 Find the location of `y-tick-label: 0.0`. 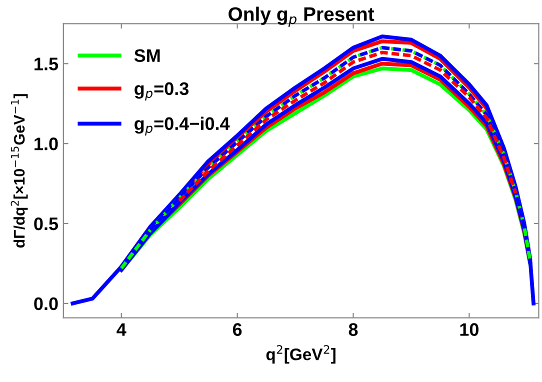

y-tick-label: 0.0 is located at coordinates (46, 303).